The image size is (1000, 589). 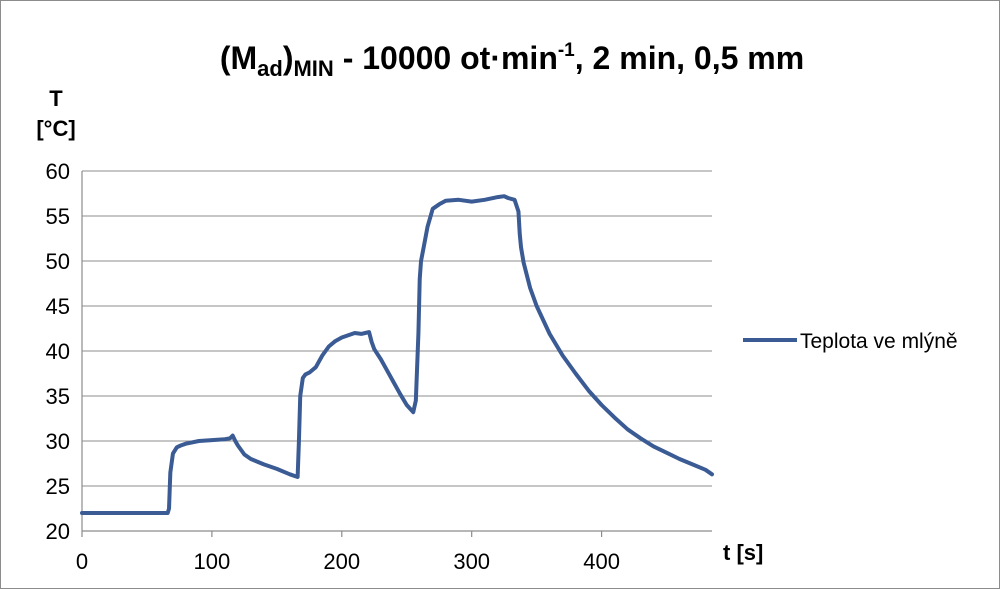 What do you see at coordinates (58, 396) in the screenshot?
I see `y-tick-label: 35` at bounding box center [58, 396].